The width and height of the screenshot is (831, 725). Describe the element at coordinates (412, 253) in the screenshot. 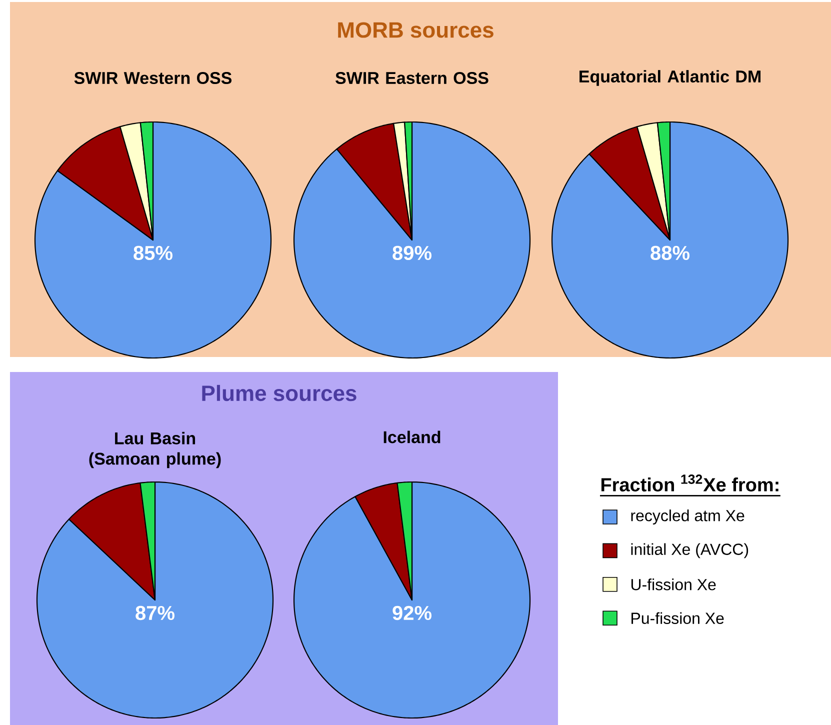

I see `data-label: 89%` at that location.